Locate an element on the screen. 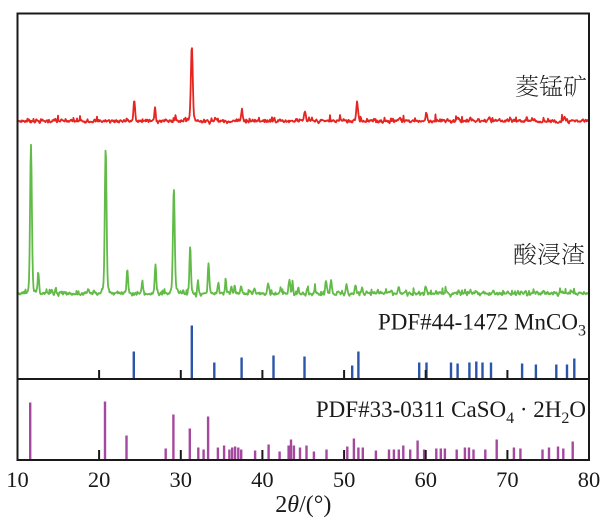 This screenshot has height=526, width=611. svg-text: 50 is located at coordinates (344, 479).